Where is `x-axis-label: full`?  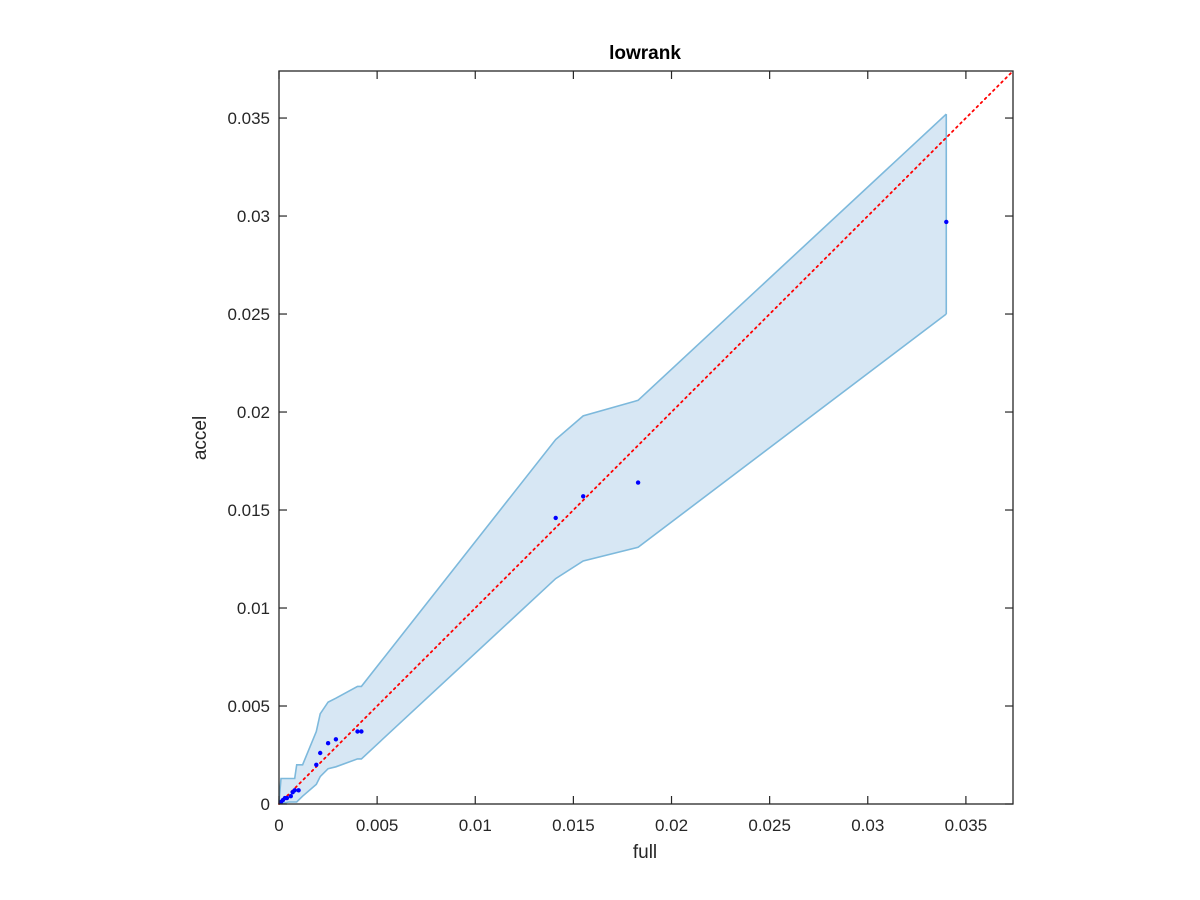 x-axis-label: full is located at coordinates (645, 852).